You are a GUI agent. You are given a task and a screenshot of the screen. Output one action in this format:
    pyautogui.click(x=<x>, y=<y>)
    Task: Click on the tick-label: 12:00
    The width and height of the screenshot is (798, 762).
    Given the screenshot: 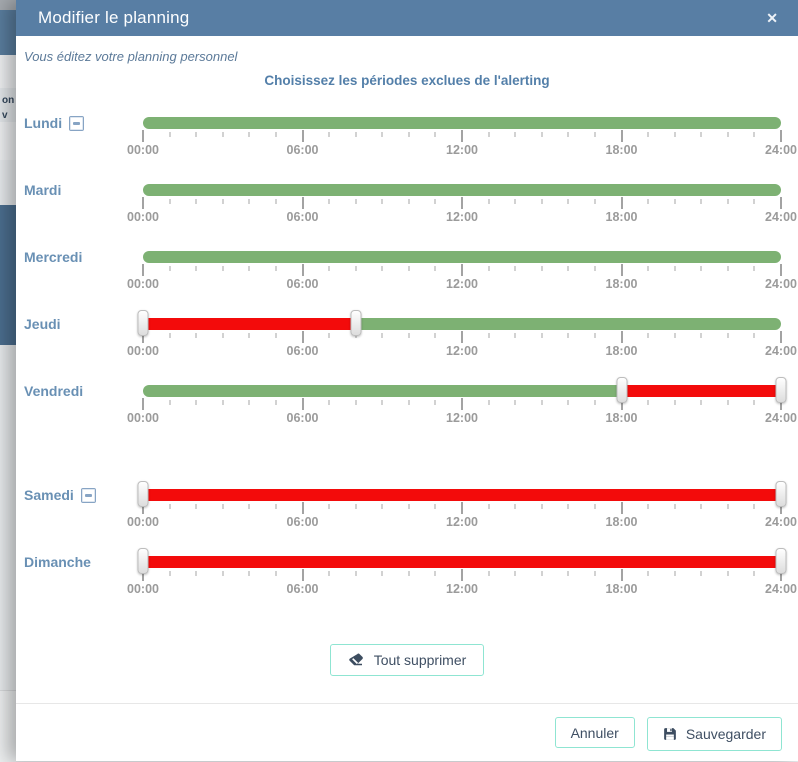 What is the action you would take?
    pyautogui.click(x=462, y=522)
    